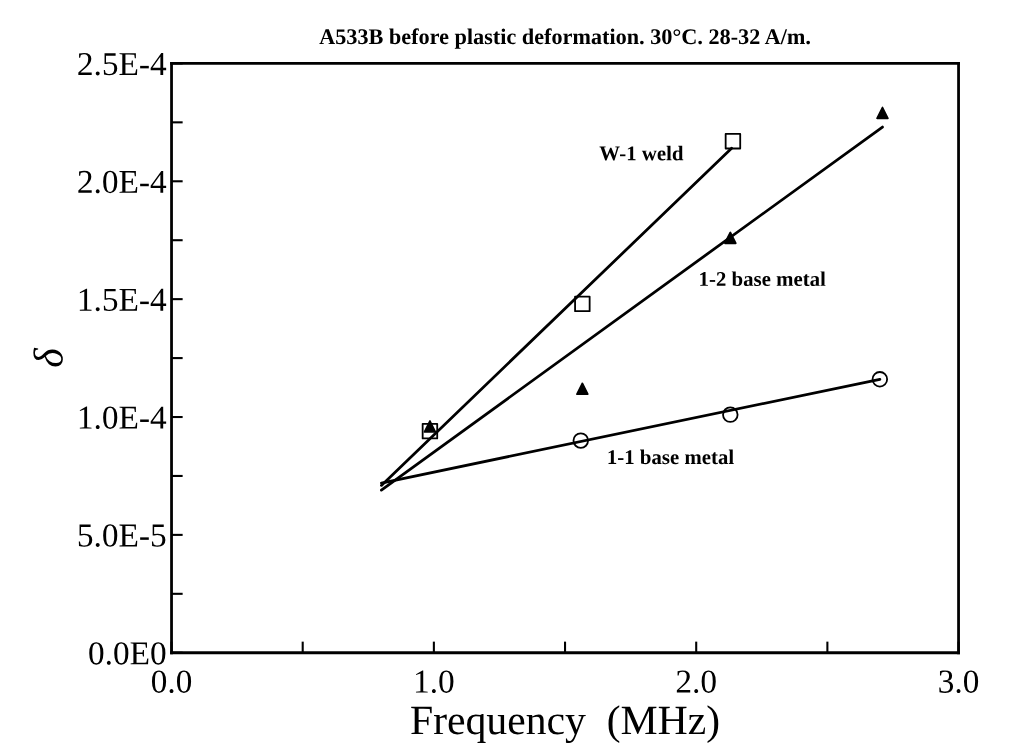 This screenshot has height=746, width=1009. I want to click on y-tick-label: 1.0E-4, so click(123, 418).